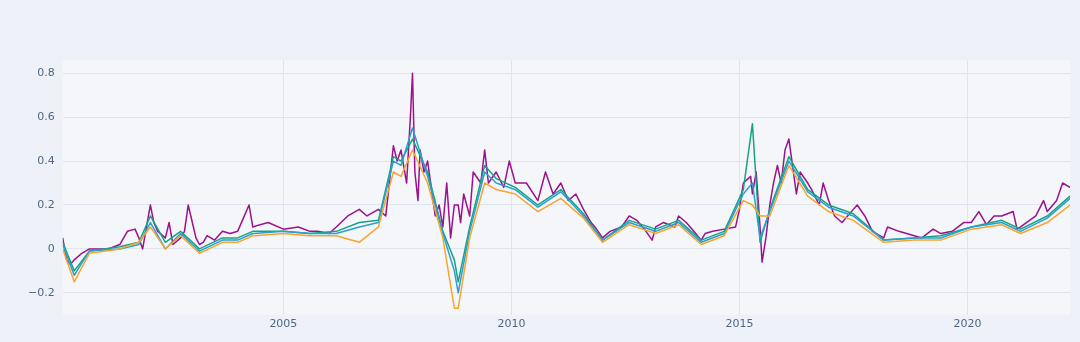 This screenshot has height=342, width=1080. Describe the element at coordinates (967, 324) in the screenshot. I see `x-tick-label: 2020` at that location.